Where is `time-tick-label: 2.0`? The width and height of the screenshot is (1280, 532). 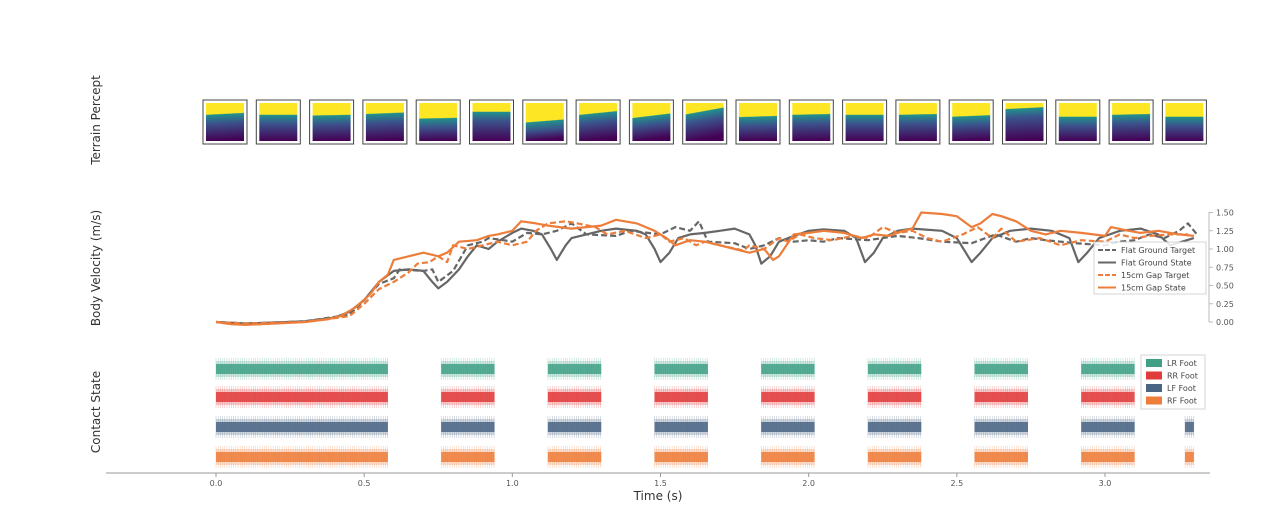 time-tick-label: 2.0 is located at coordinates (808, 483).